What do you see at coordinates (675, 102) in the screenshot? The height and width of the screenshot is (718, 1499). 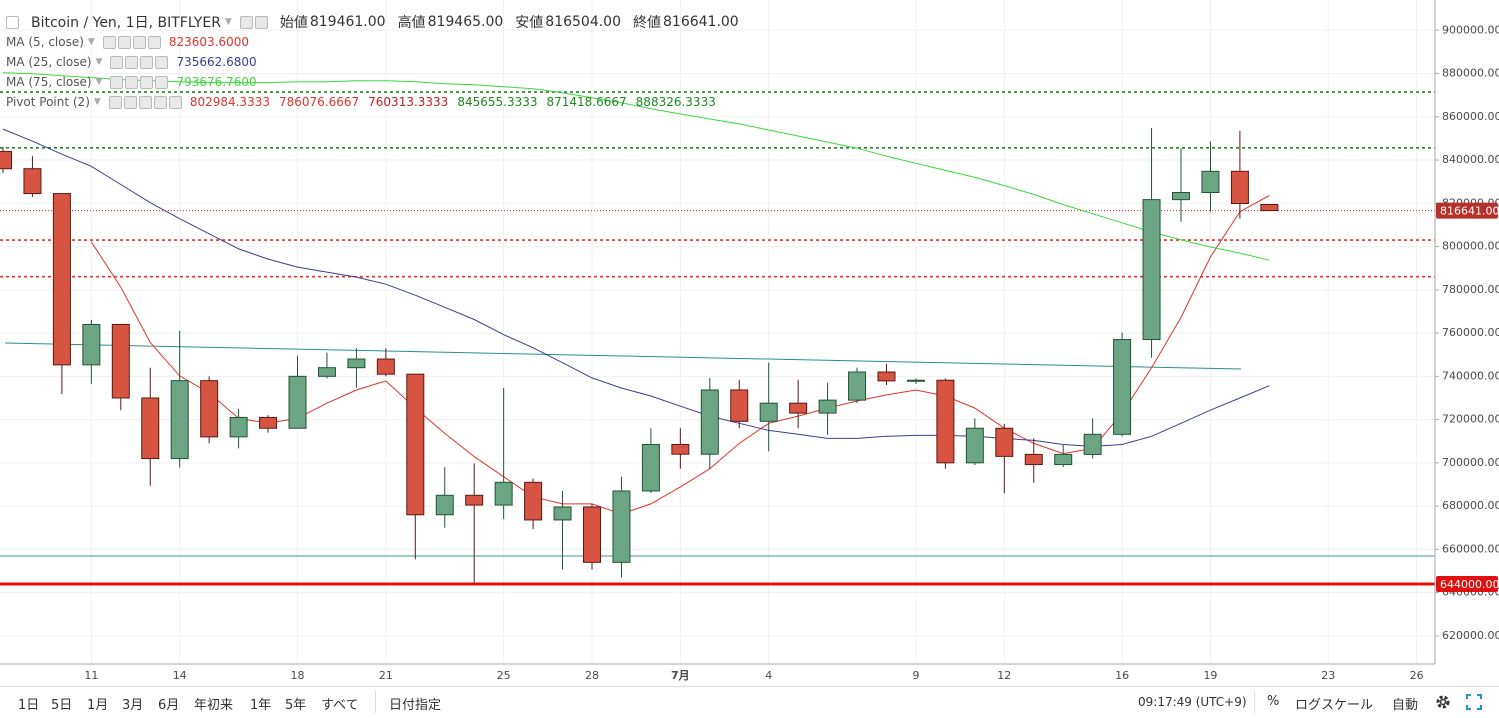 I see `pivot-value: 888326.3333` at bounding box center [675, 102].